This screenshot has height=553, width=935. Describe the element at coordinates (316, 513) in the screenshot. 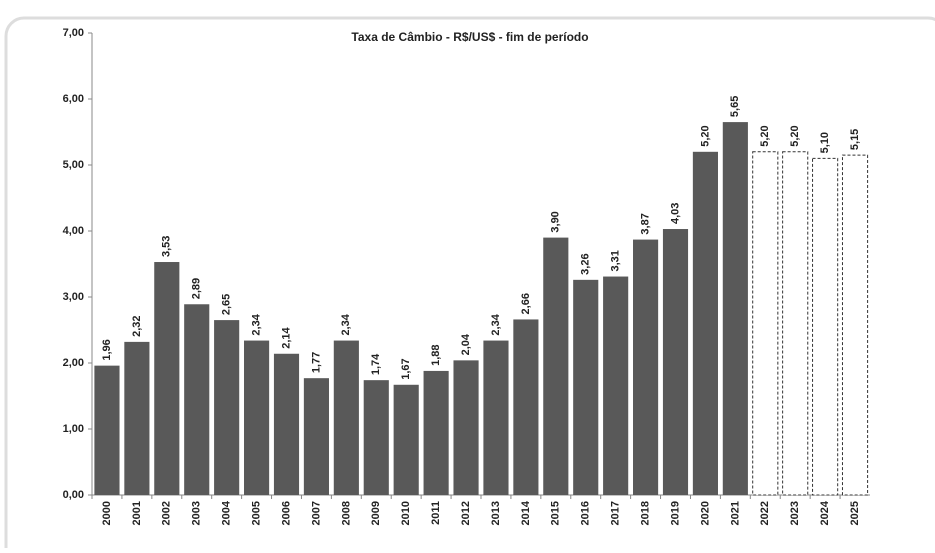

I see `x-tick-label: 2007` at that location.